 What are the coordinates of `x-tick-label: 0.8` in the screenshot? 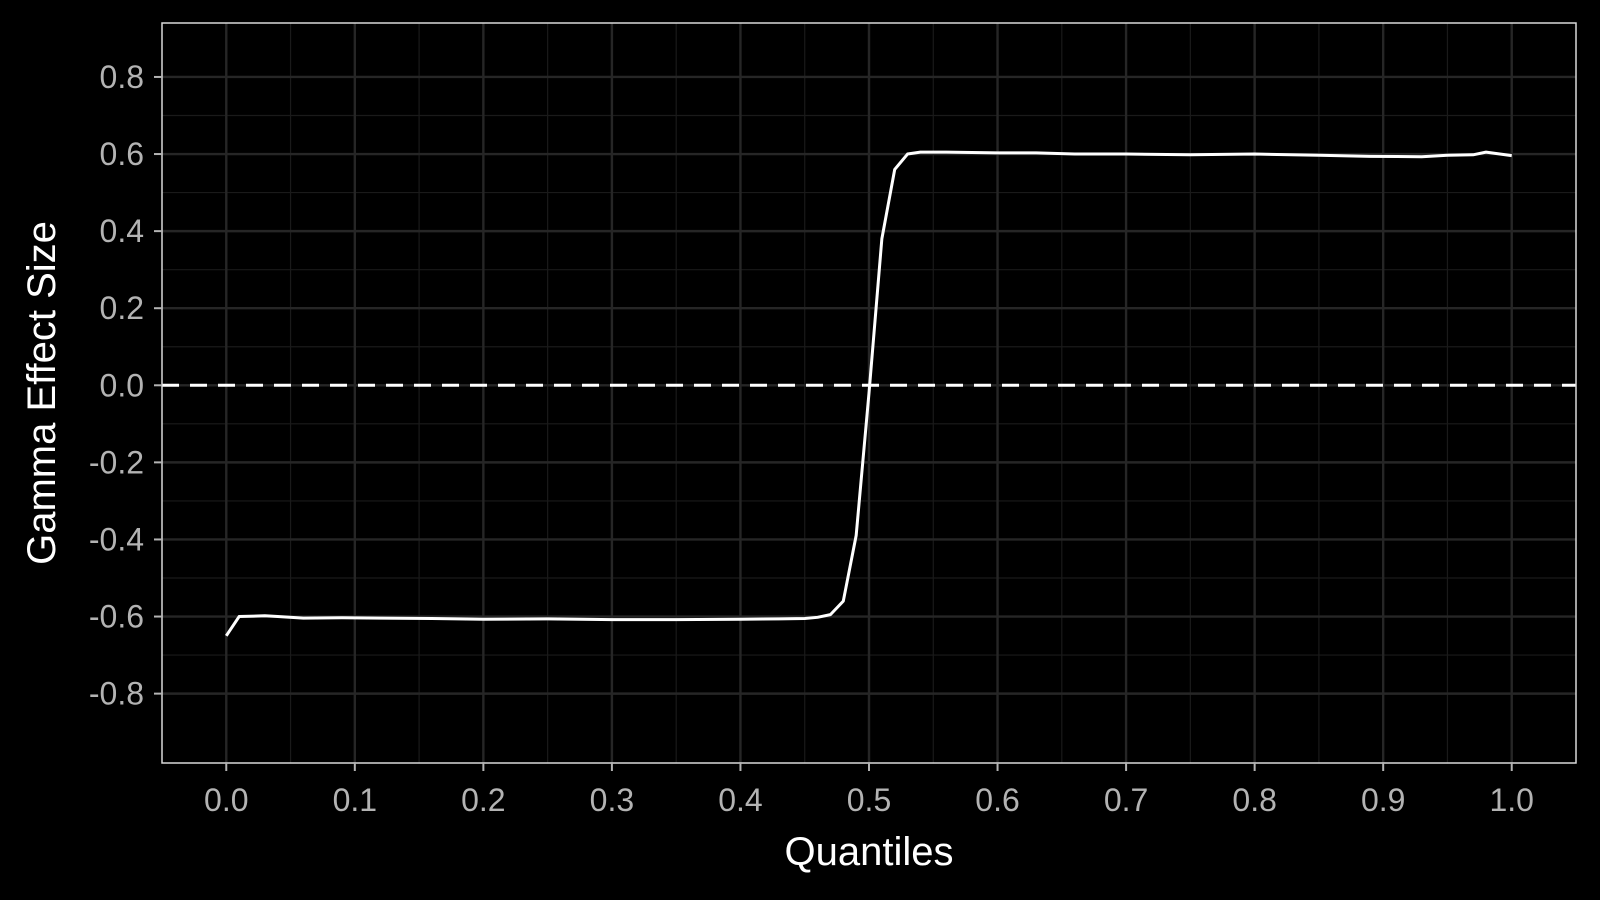 It's located at (1254, 800).